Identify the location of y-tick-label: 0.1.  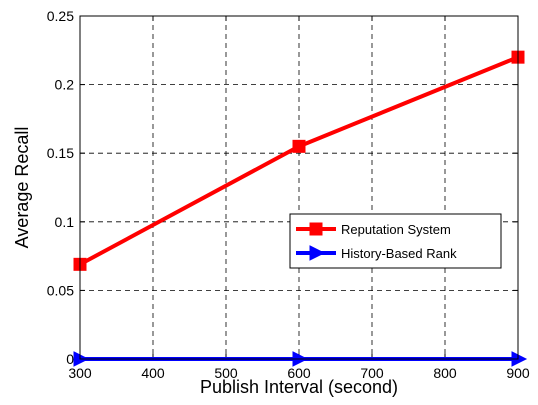
(65, 222).